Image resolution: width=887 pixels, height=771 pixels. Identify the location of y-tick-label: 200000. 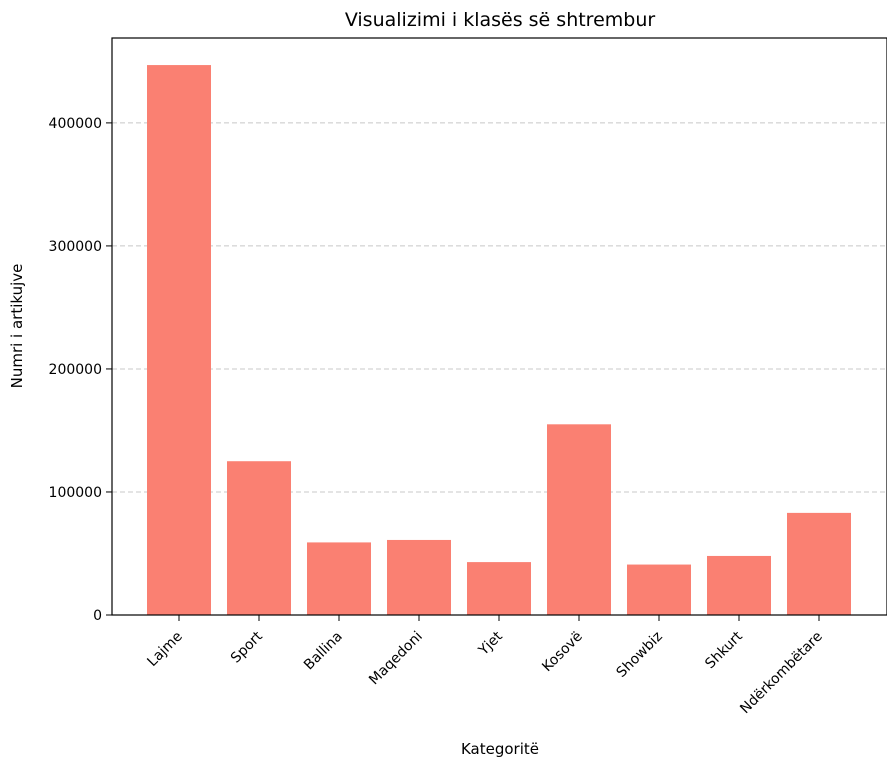
(75, 370).